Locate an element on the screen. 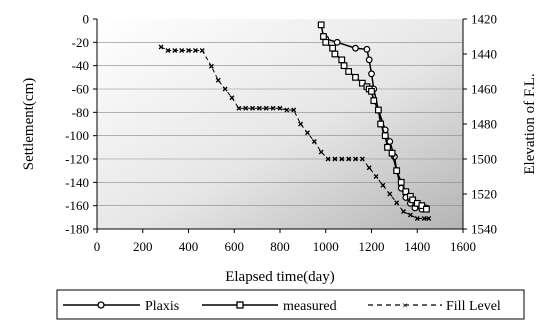 The height and width of the screenshot is (334, 548). y2-tick-label: 1480 is located at coordinates (484, 124).